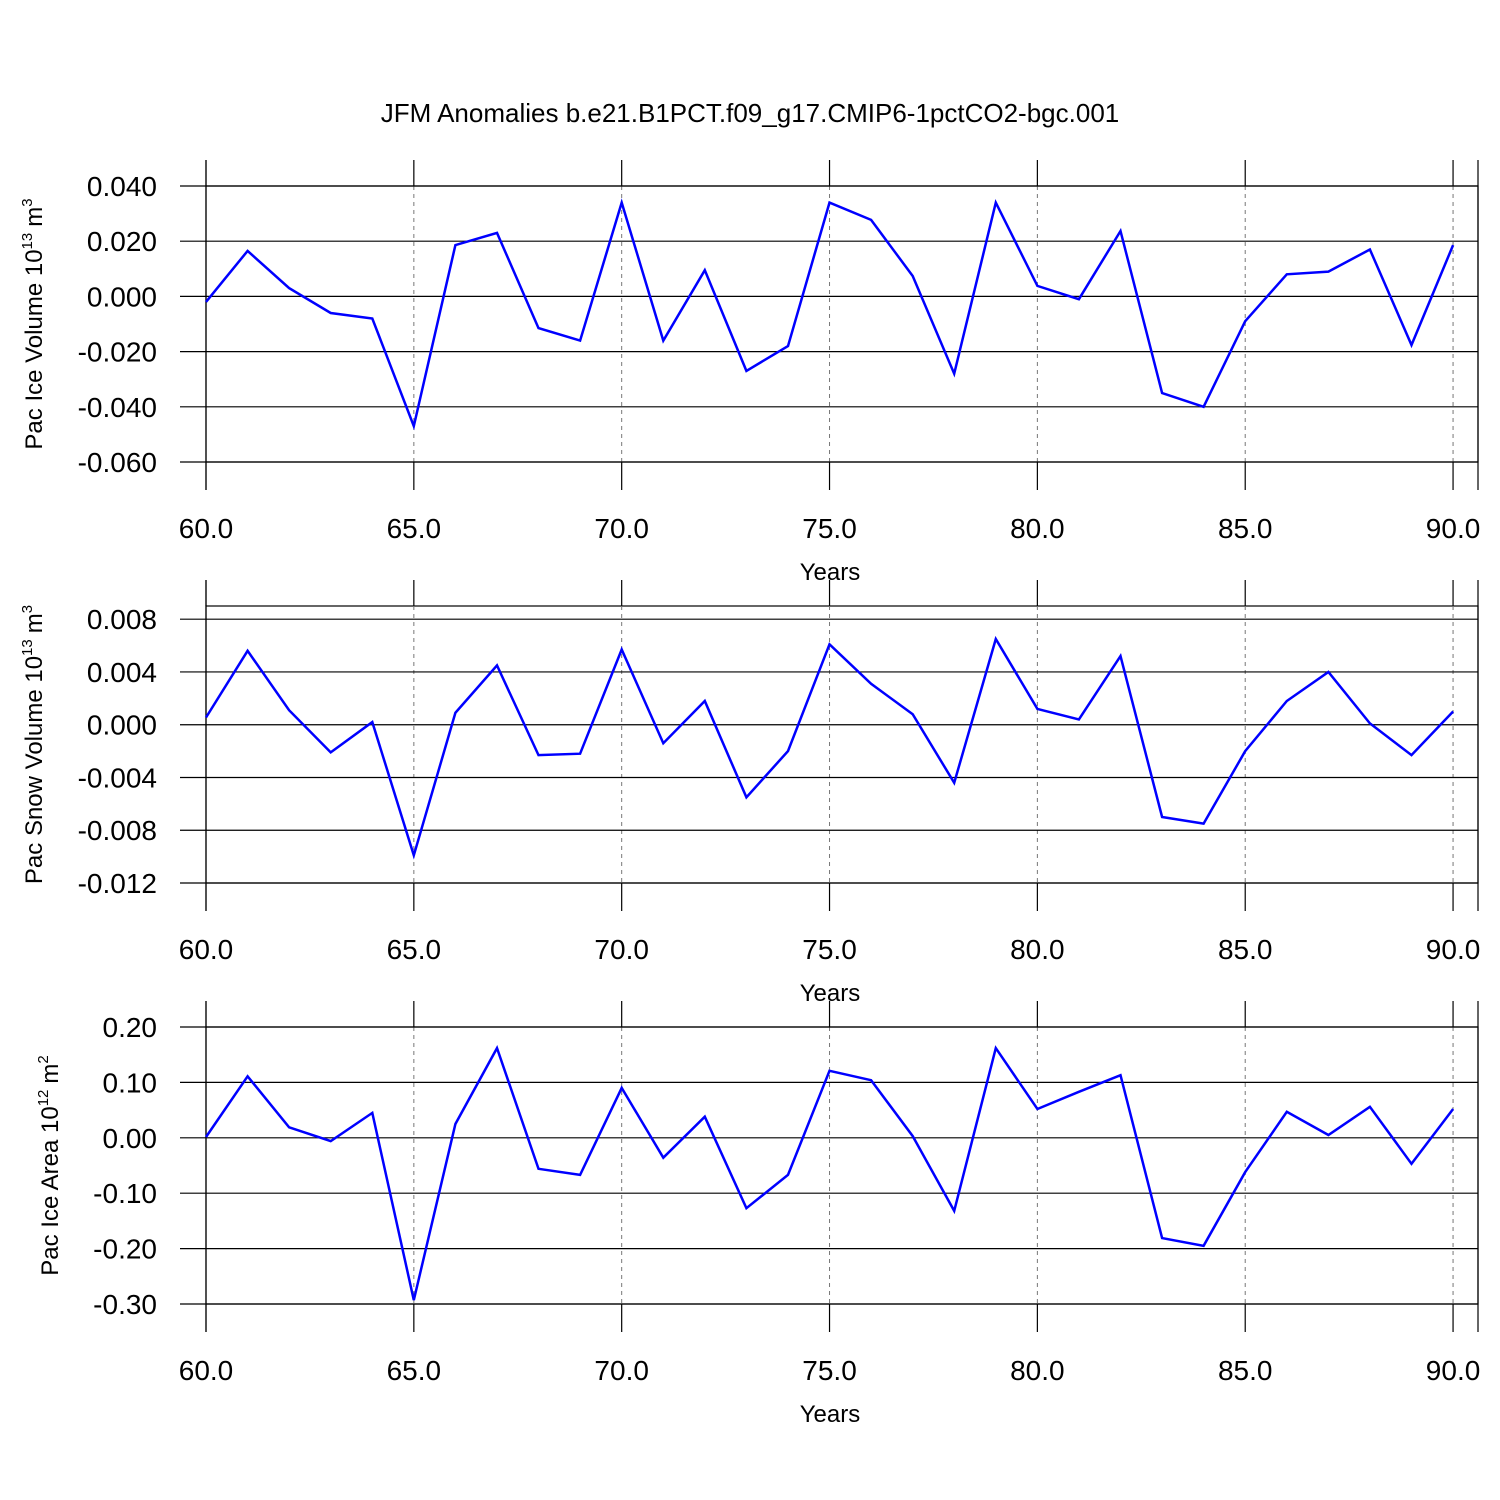 The height and width of the screenshot is (1500, 1500). Describe the element at coordinates (122, 672) in the screenshot. I see `y-tick-label: 0.004` at that location.